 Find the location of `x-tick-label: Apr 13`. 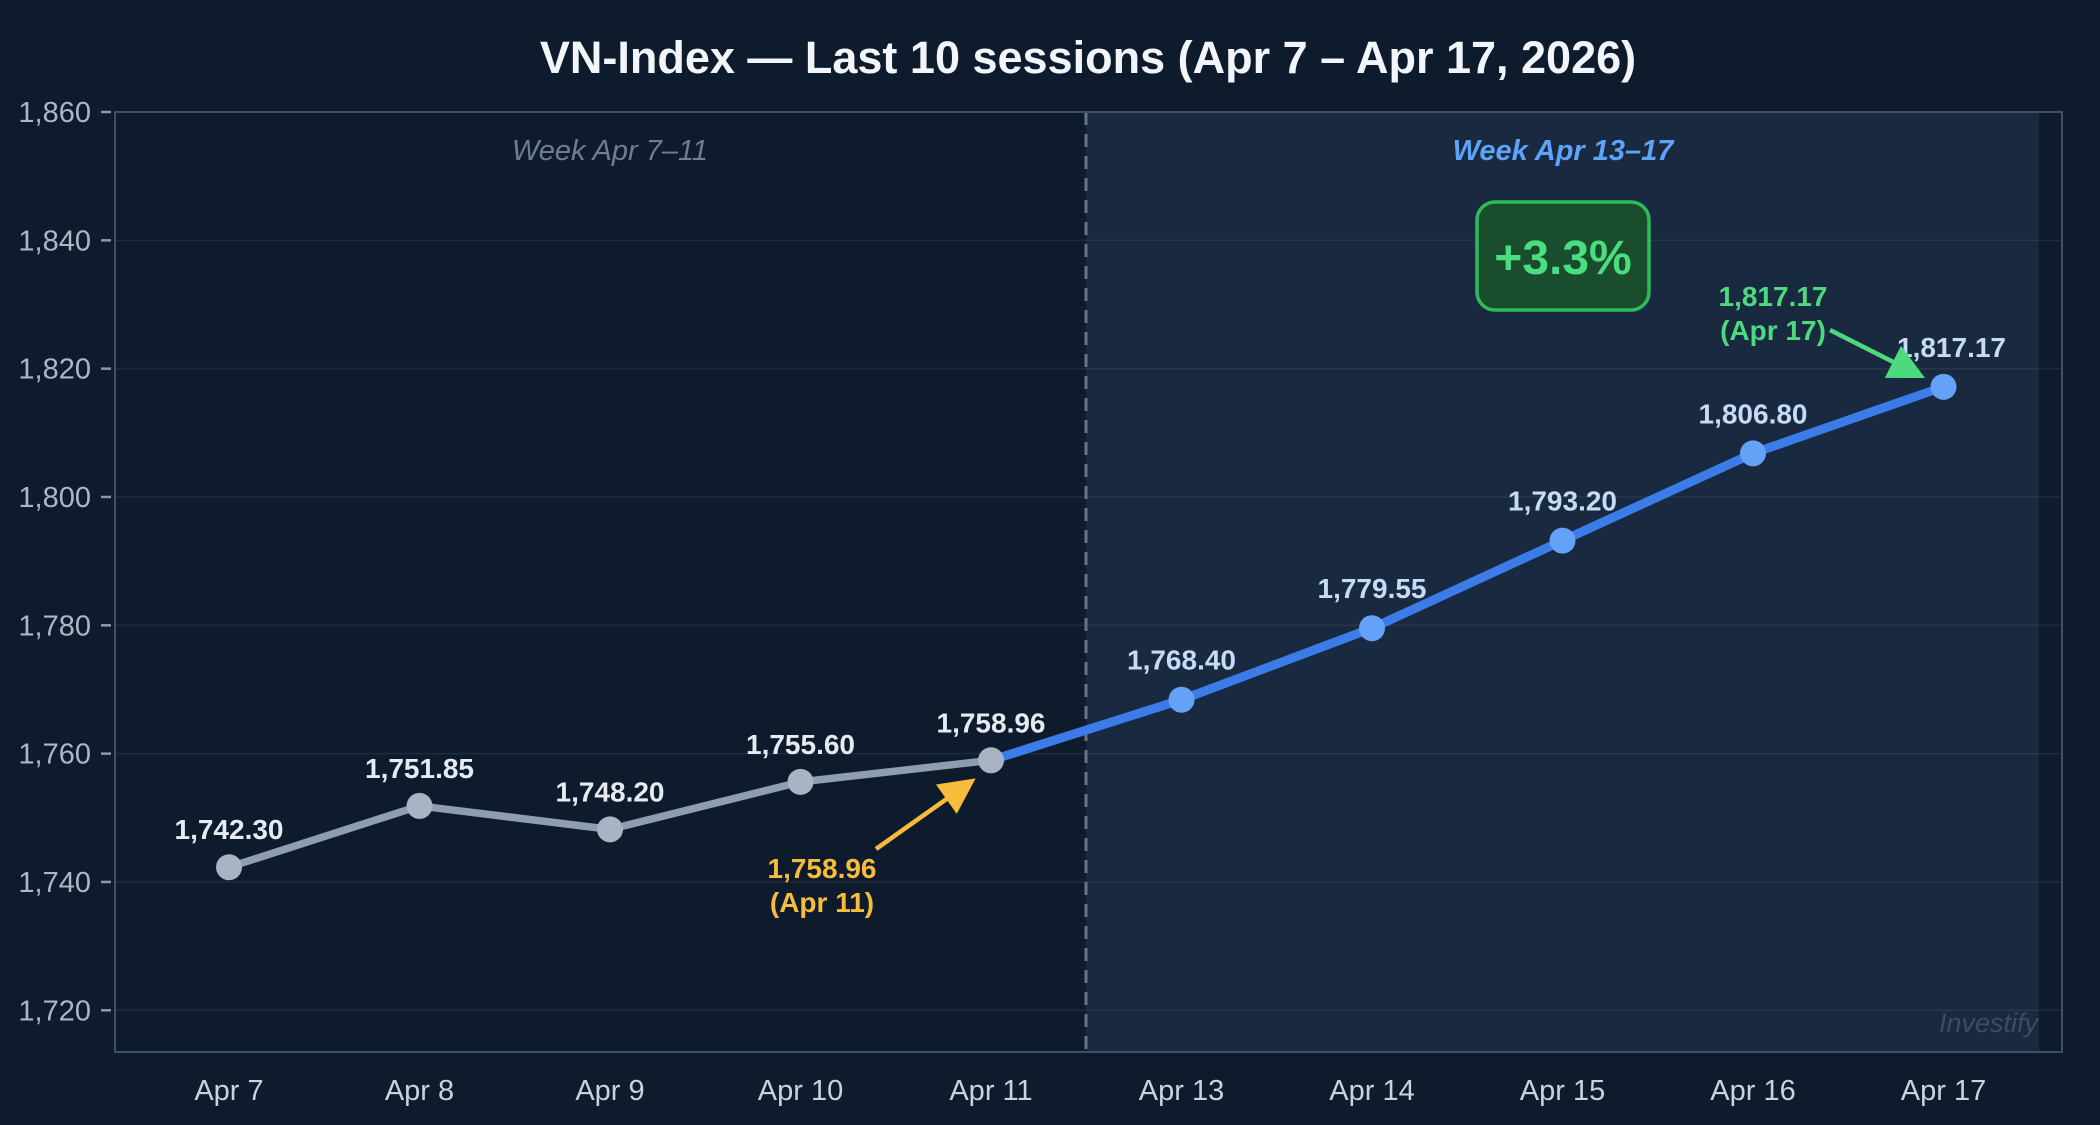

x-tick-label: Apr 13 is located at coordinates (1181, 1091).